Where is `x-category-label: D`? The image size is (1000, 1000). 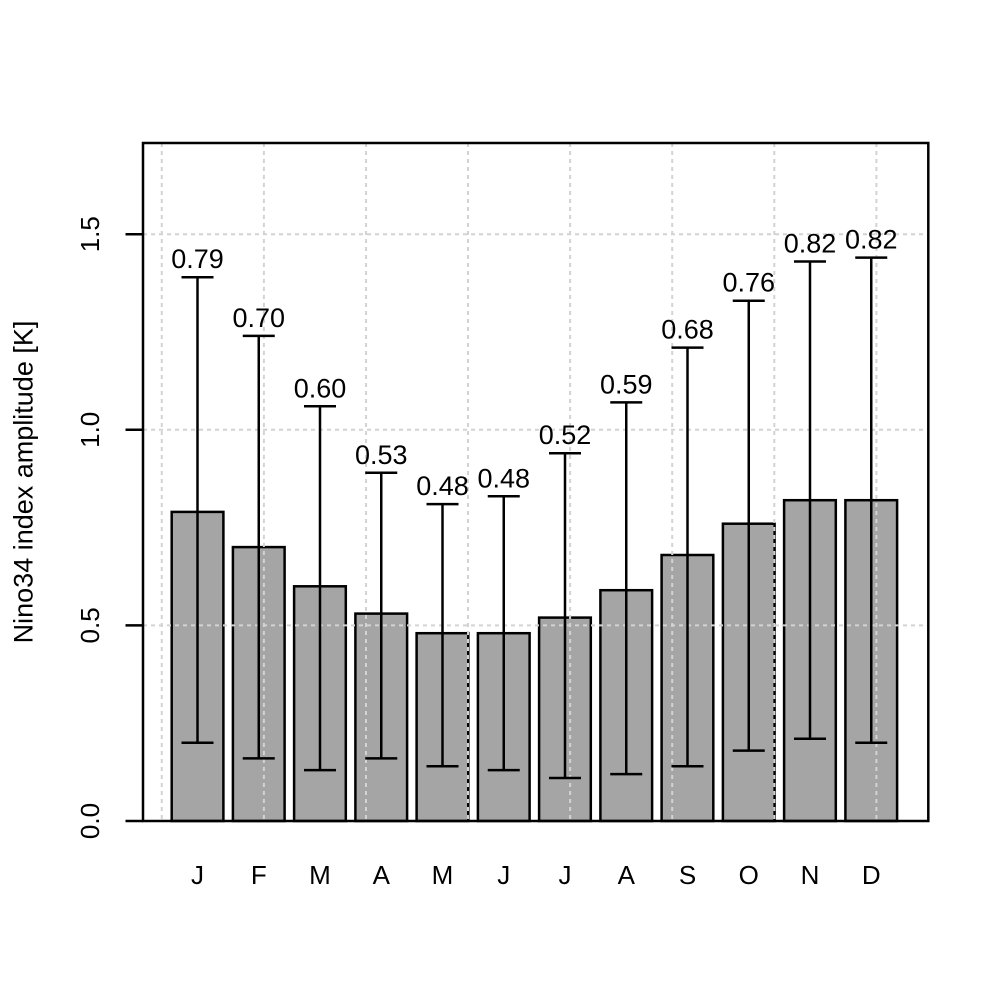
x-category-label: D is located at coordinates (871, 875).